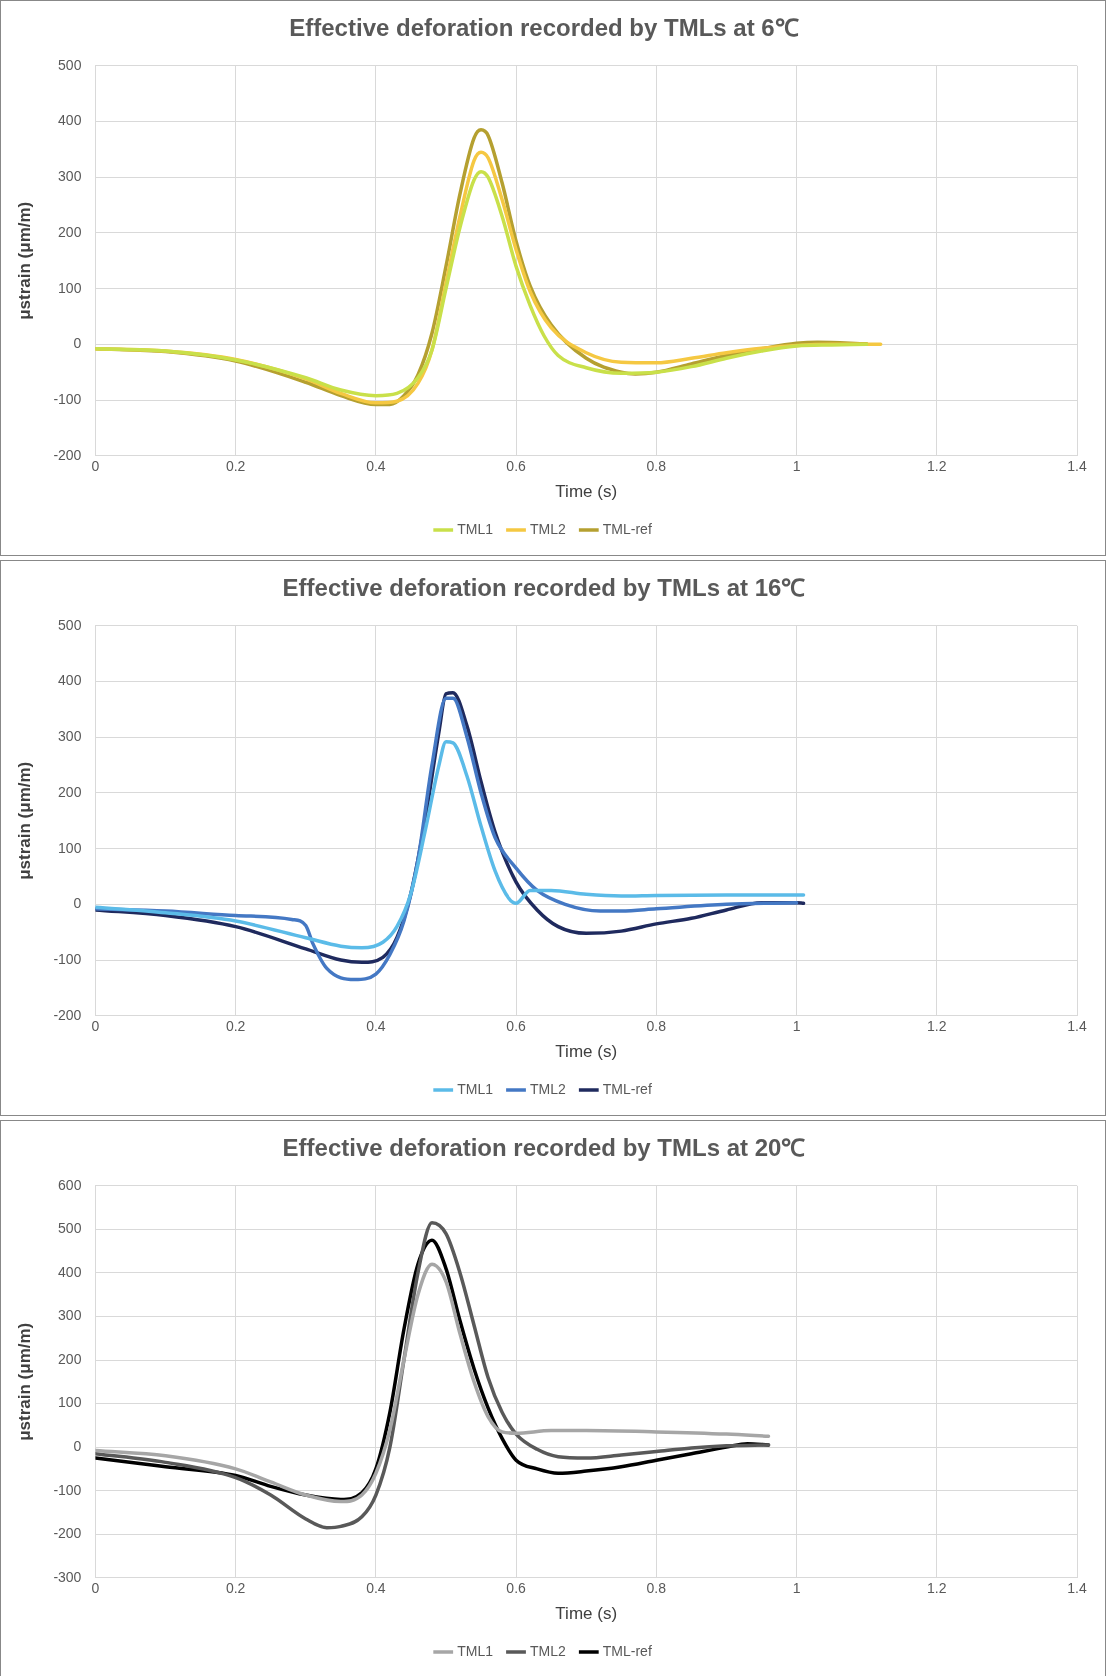  Describe the element at coordinates (544, 588) in the screenshot. I see `chart-title: Effective deforation recorded by TMLs at 16℃` at that location.